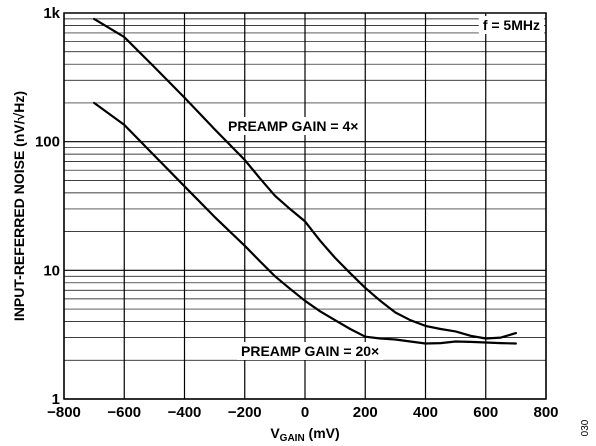 The width and height of the screenshot is (596, 446). I want to click on series-20x-label: PREAMP GAIN = 20×, so click(310, 351).